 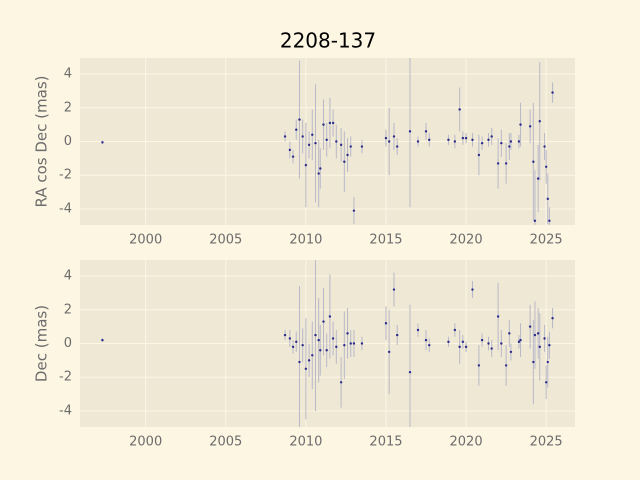 I want to click on x-tick-label: 2010, so click(x=305, y=442).